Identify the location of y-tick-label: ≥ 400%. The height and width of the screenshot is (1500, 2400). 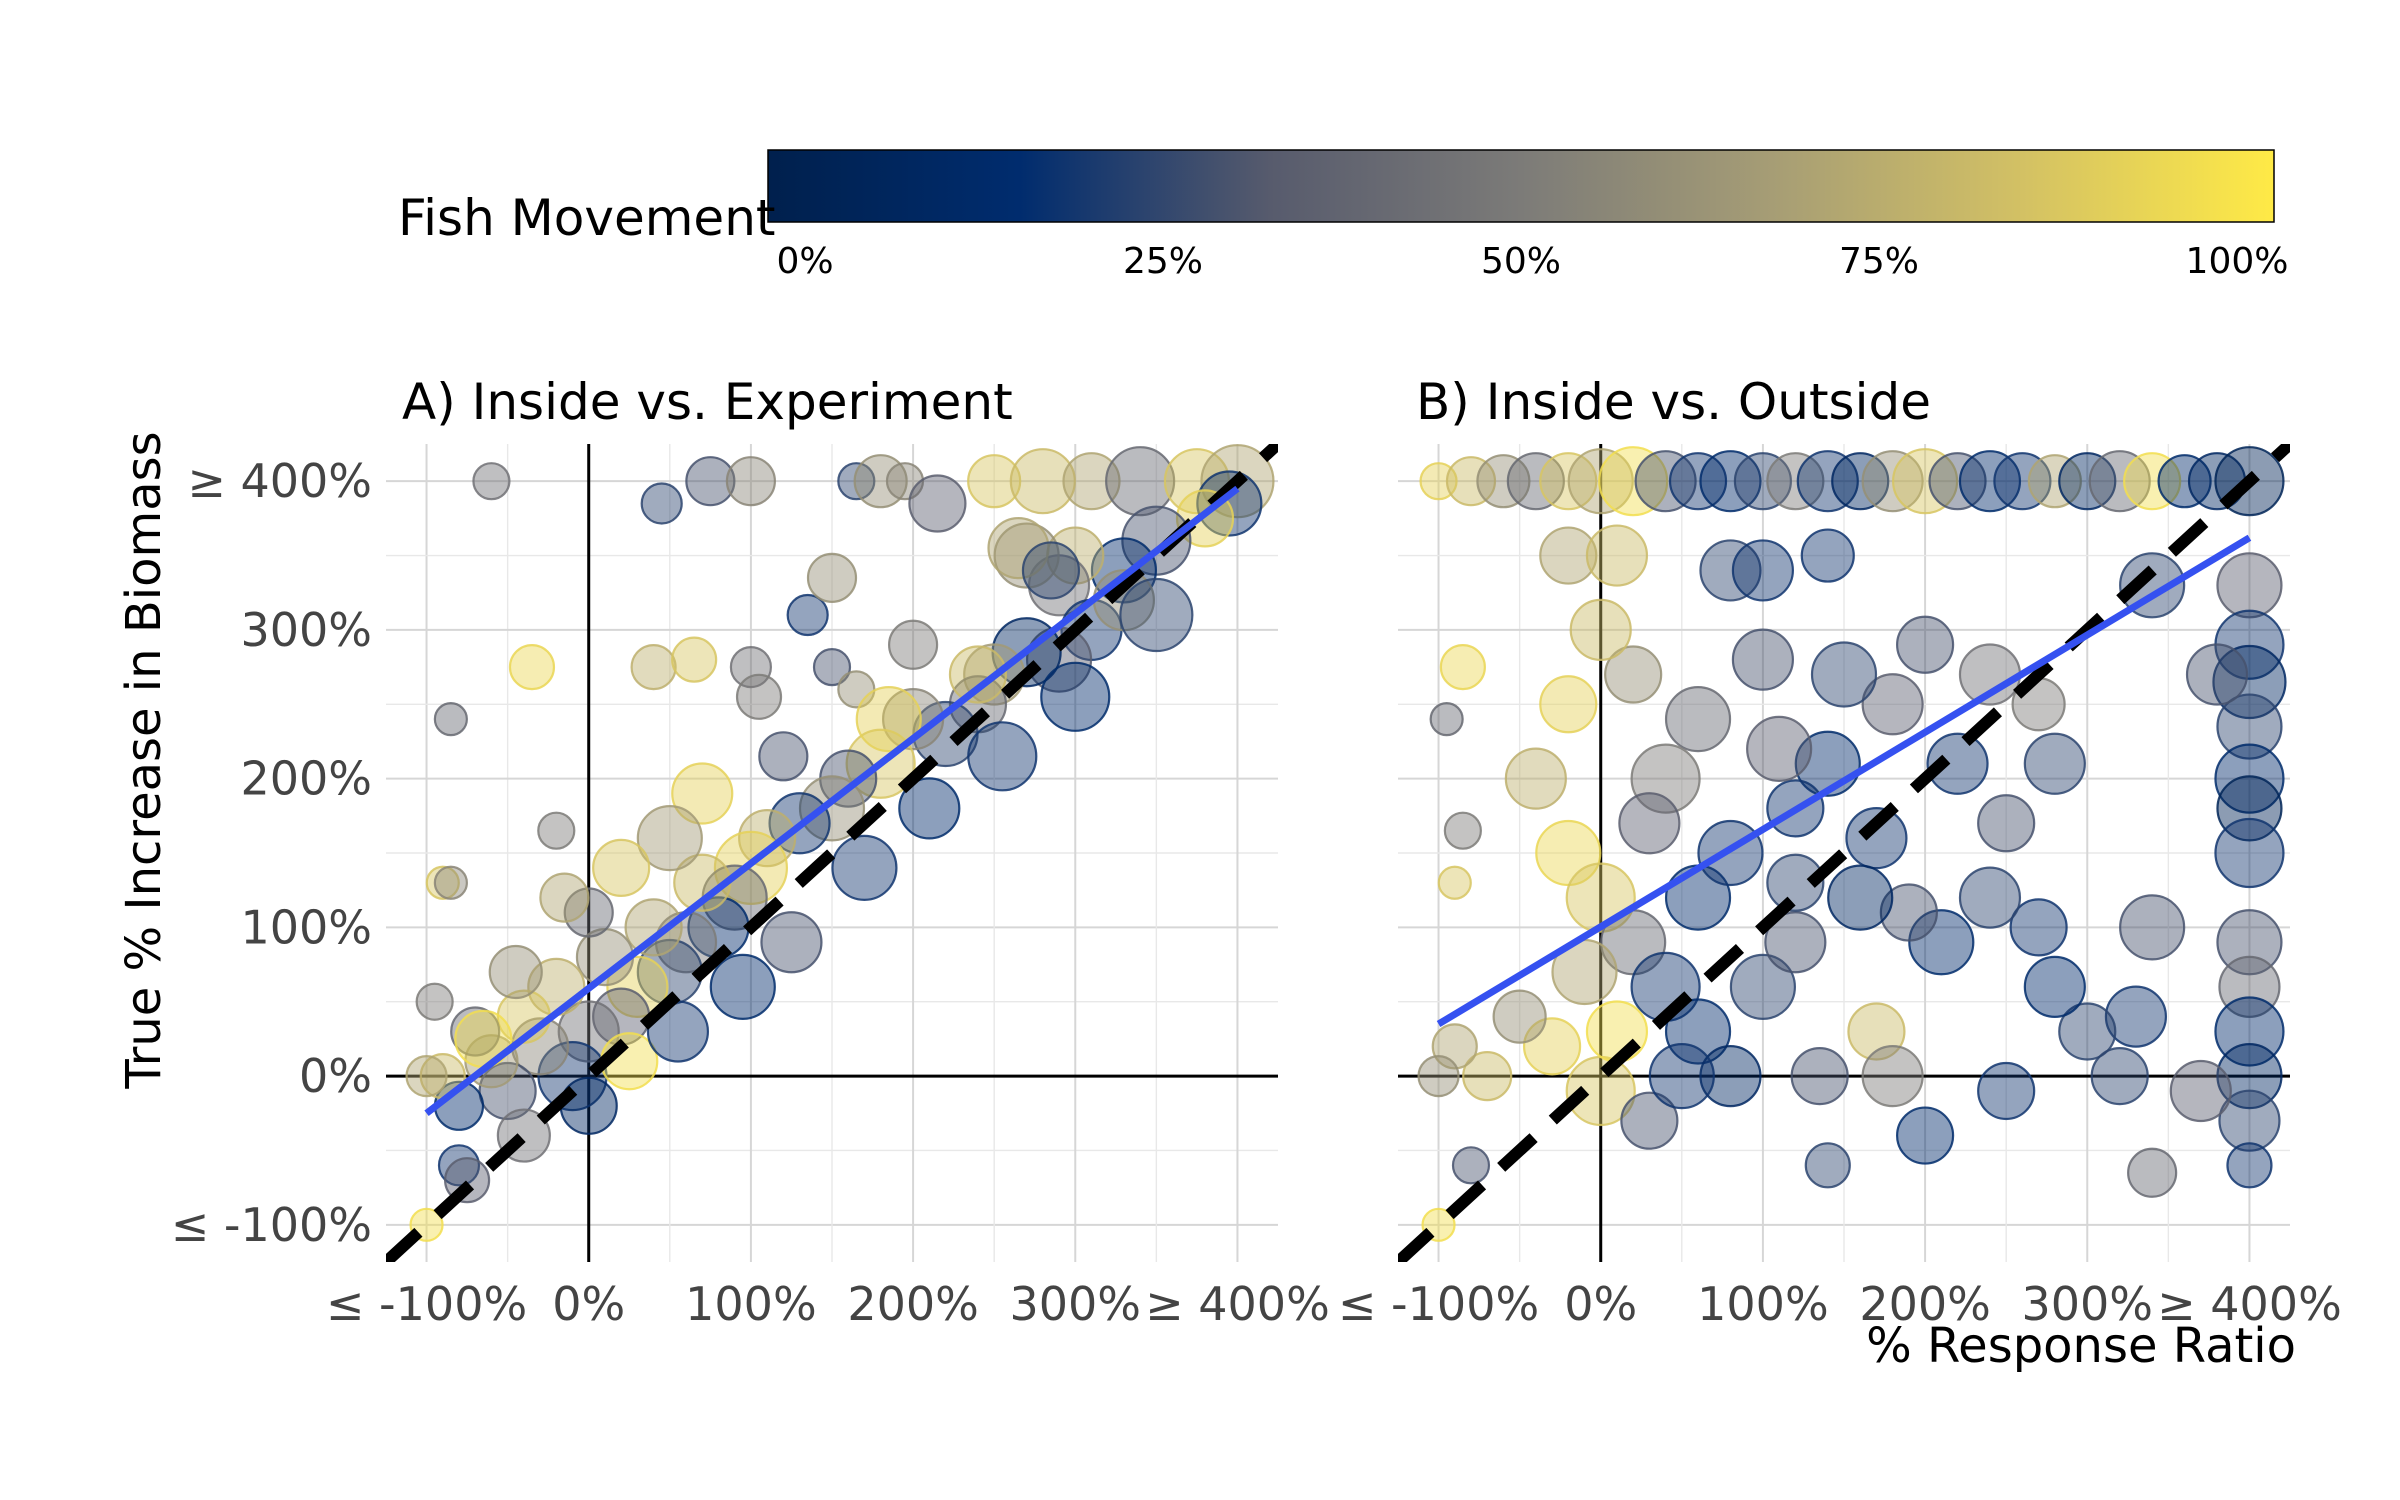
(279, 481).